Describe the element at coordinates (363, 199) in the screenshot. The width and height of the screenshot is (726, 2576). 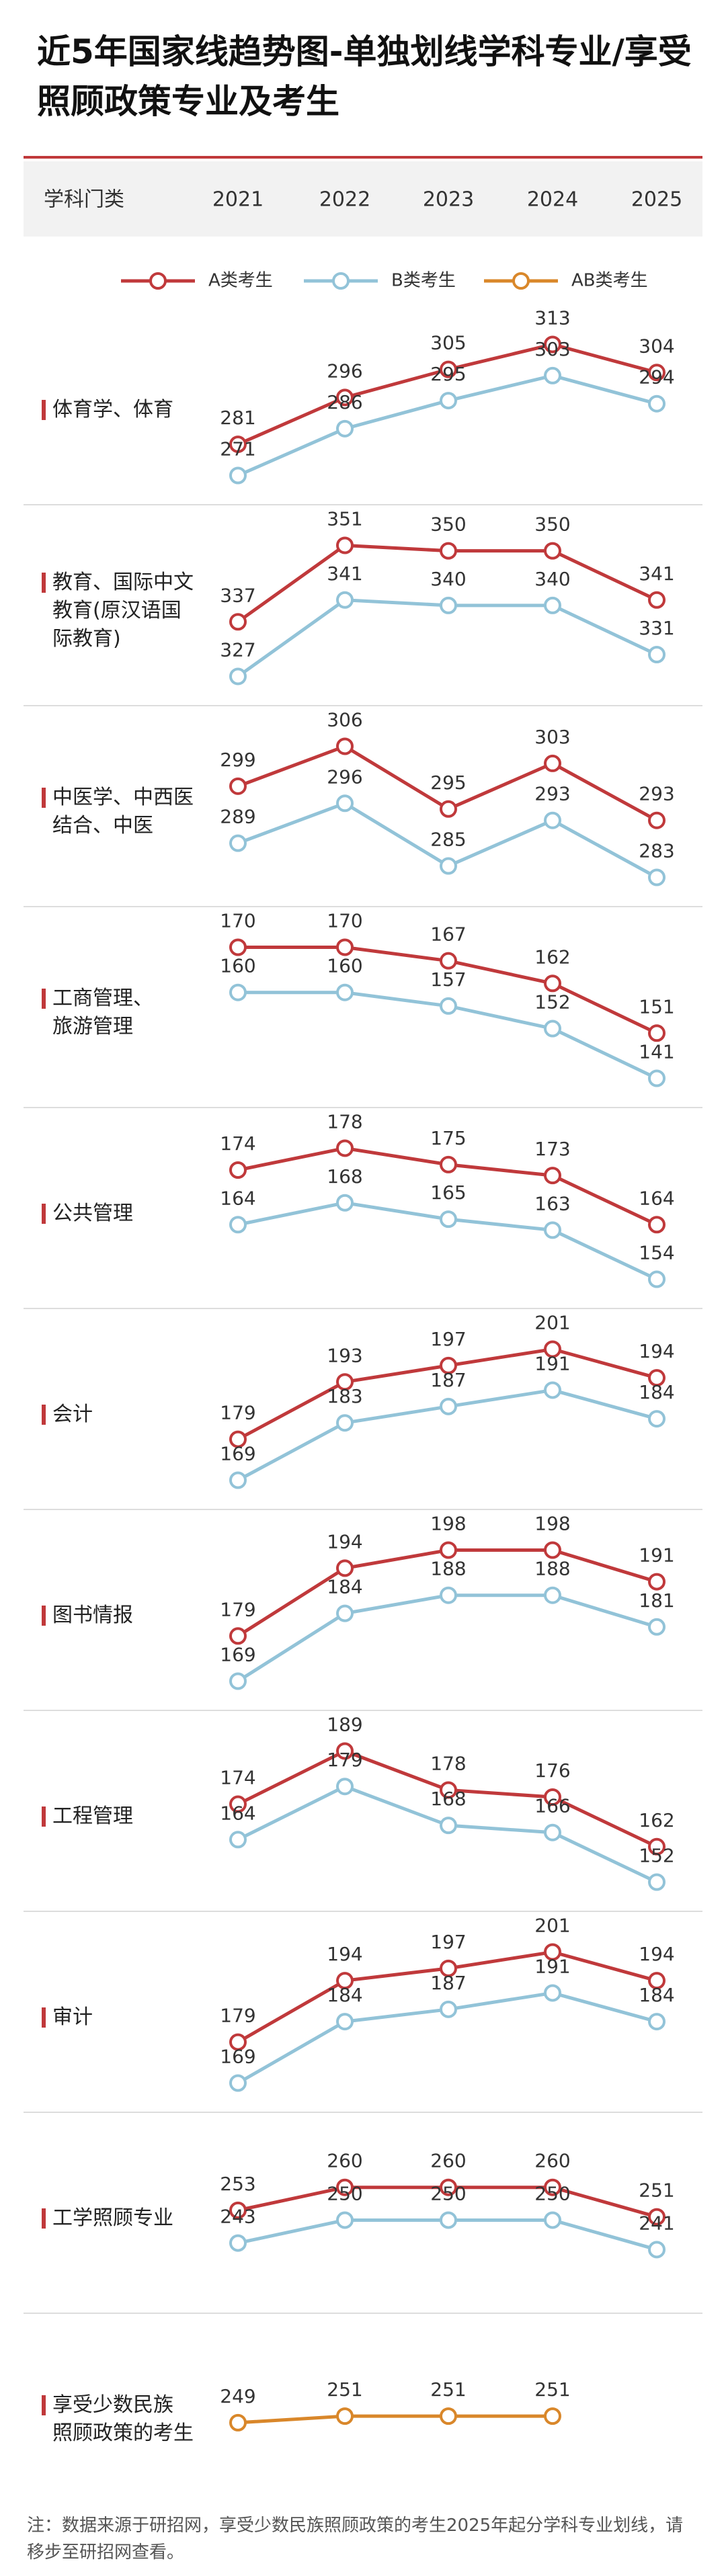
I see `header-row` at that location.